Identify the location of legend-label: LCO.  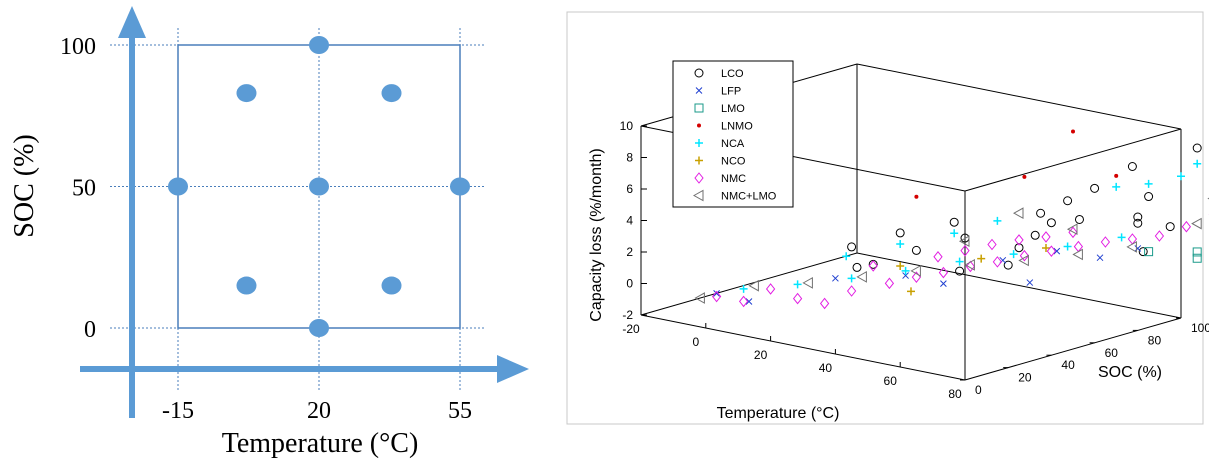
(732, 74).